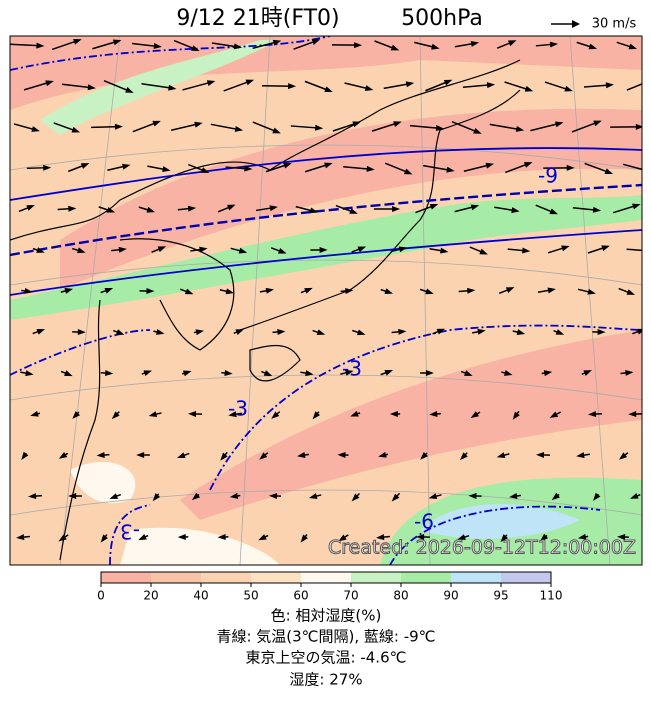  Describe the element at coordinates (350, 596) in the screenshot. I see `colorbar-label: 70` at that location.